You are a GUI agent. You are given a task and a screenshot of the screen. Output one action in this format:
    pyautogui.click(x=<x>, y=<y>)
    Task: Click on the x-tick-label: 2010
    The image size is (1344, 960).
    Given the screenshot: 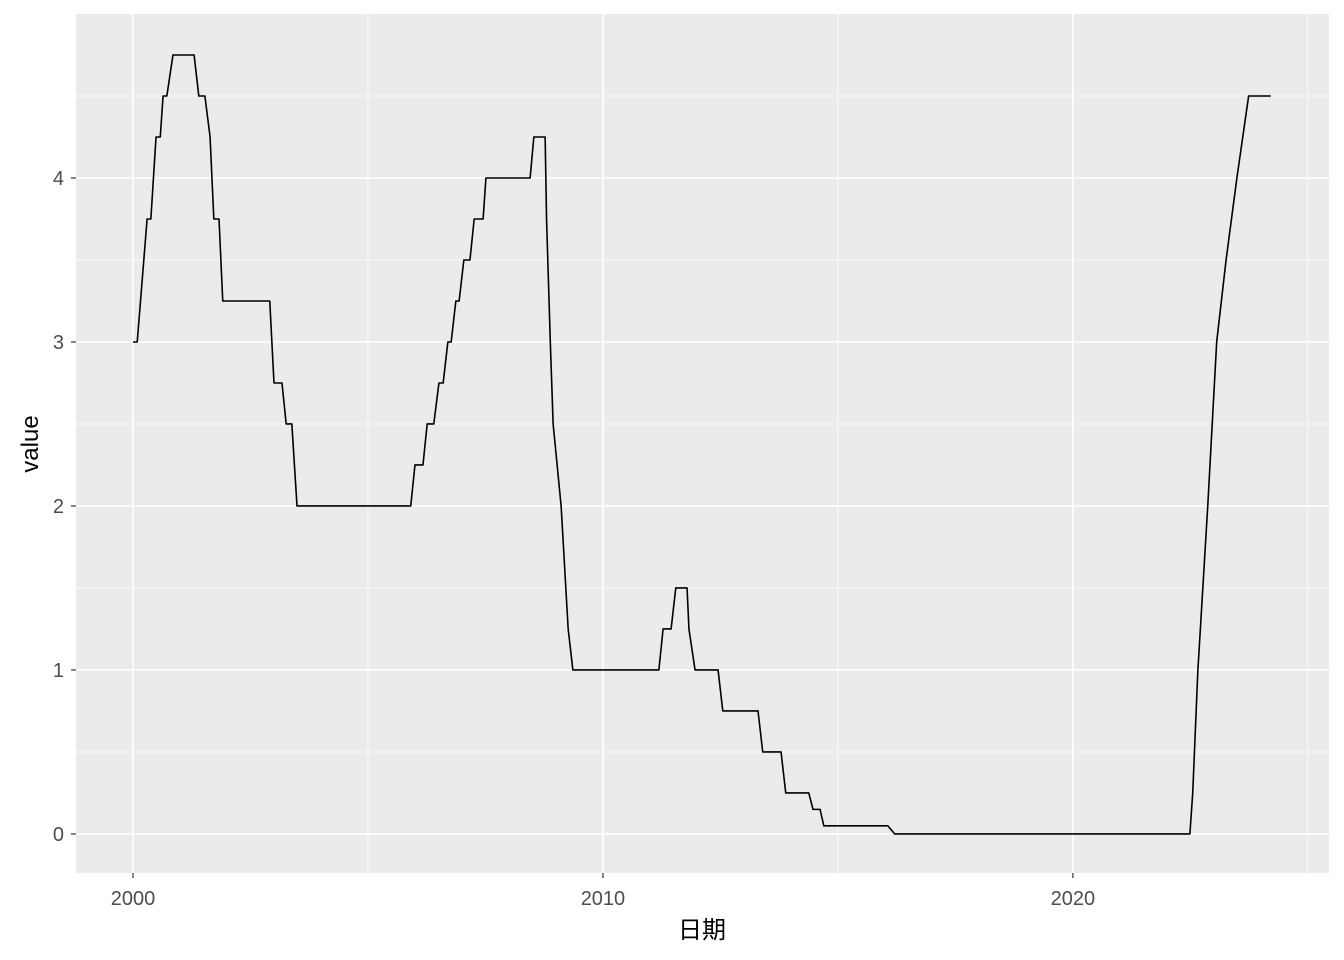 What is the action you would take?
    pyautogui.click(x=603, y=899)
    